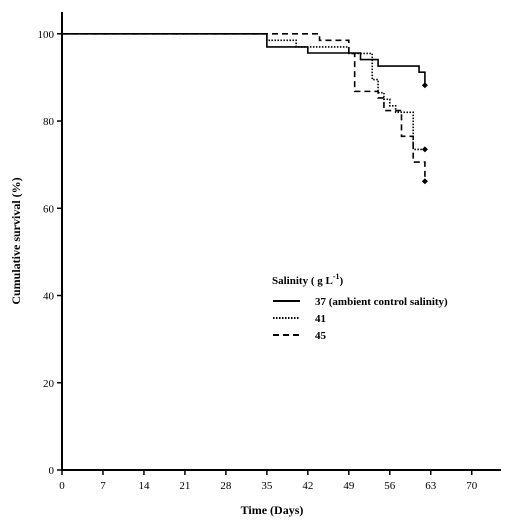 Image resolution: width=513 pixels, height=527 pixels. Describe the element at coordinates (184, 486) in the screenshot. I see `x-tick-label: 21` at that location.